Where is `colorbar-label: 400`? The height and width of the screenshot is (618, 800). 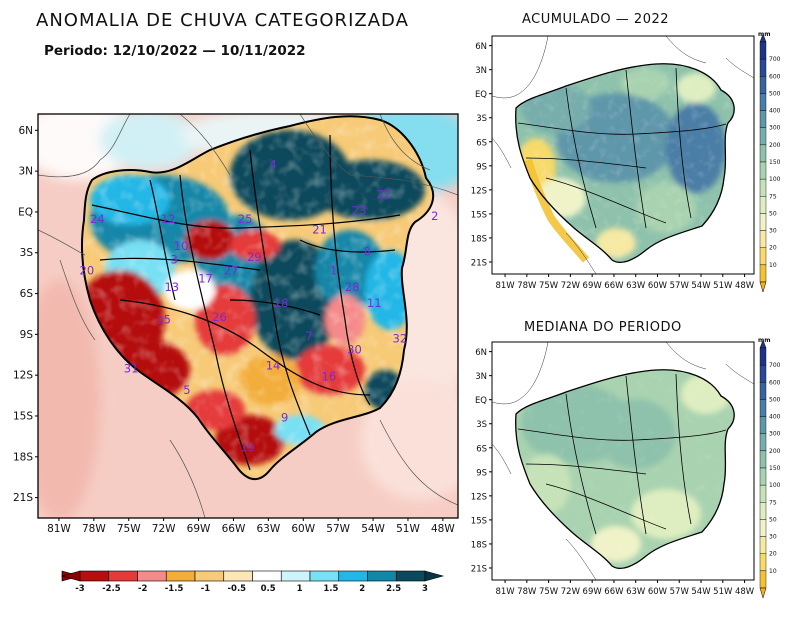
colorbar-label: 400 is located at coordinates (775, 417).